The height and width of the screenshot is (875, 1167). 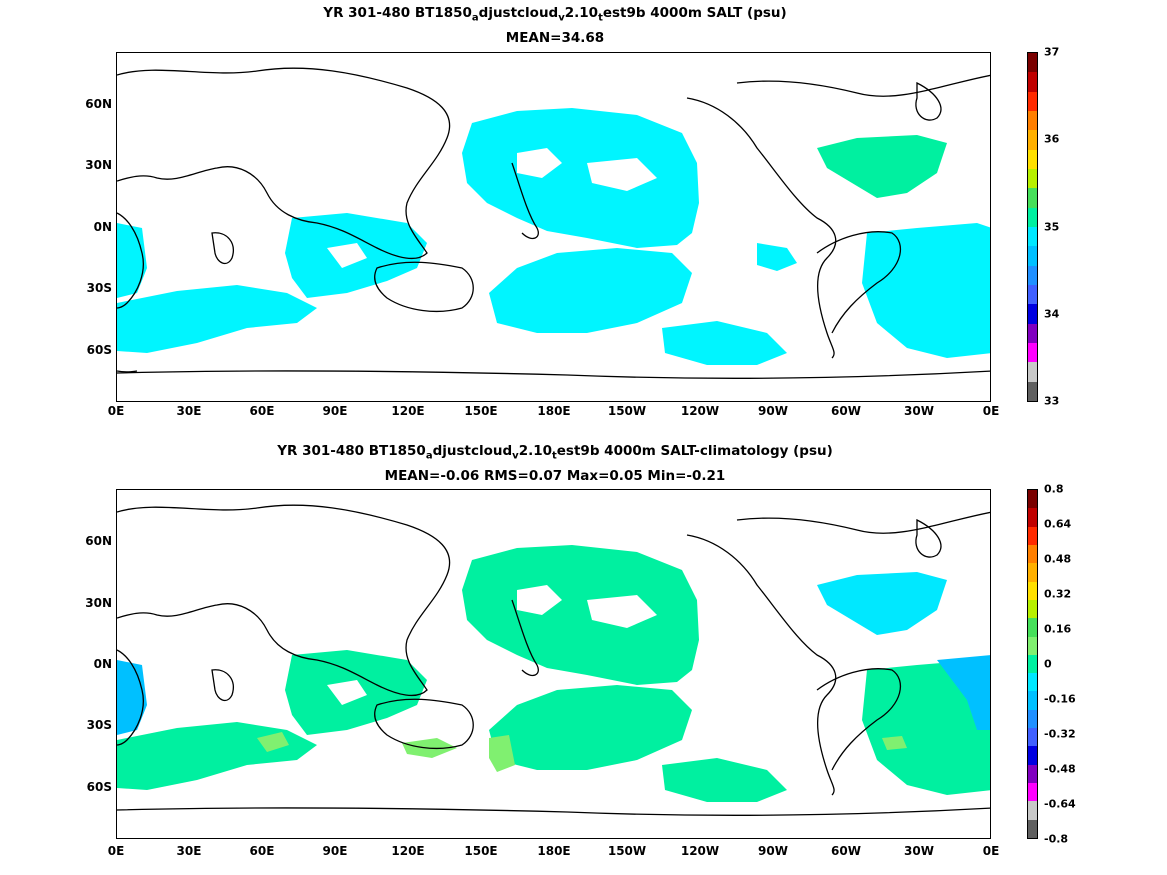 What do you see at coordinates (1048, 664) in the screenshot?
I see `cbar-label-0: 0` at bounding box center [1048, 664].